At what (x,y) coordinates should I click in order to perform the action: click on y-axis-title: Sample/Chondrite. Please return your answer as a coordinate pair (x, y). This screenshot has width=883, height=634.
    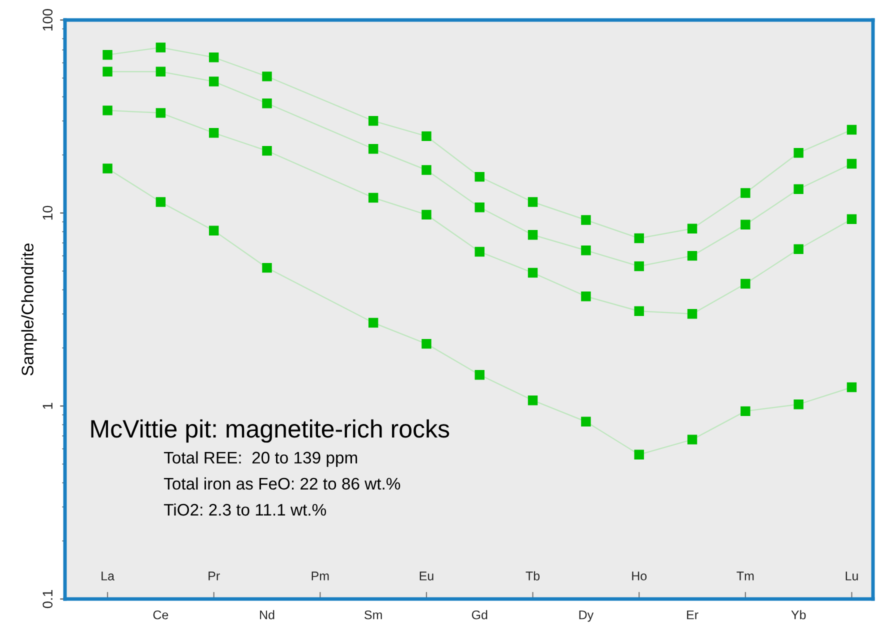
    Looking at the image, I should click on (29, 310).